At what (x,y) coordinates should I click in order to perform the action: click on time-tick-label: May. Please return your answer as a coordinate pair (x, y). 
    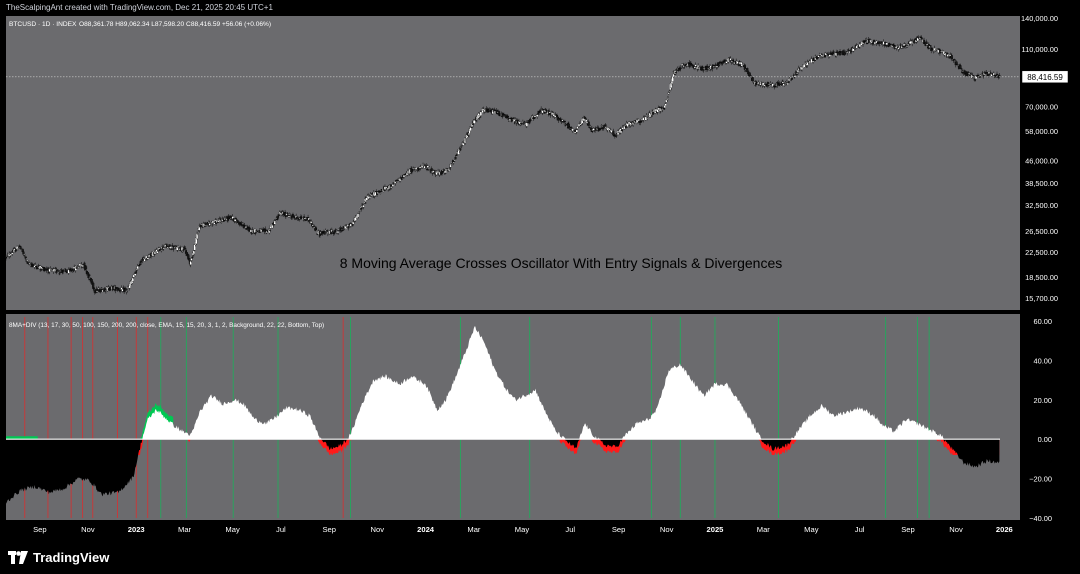
    Looking at the image, I should click on (522, 529).